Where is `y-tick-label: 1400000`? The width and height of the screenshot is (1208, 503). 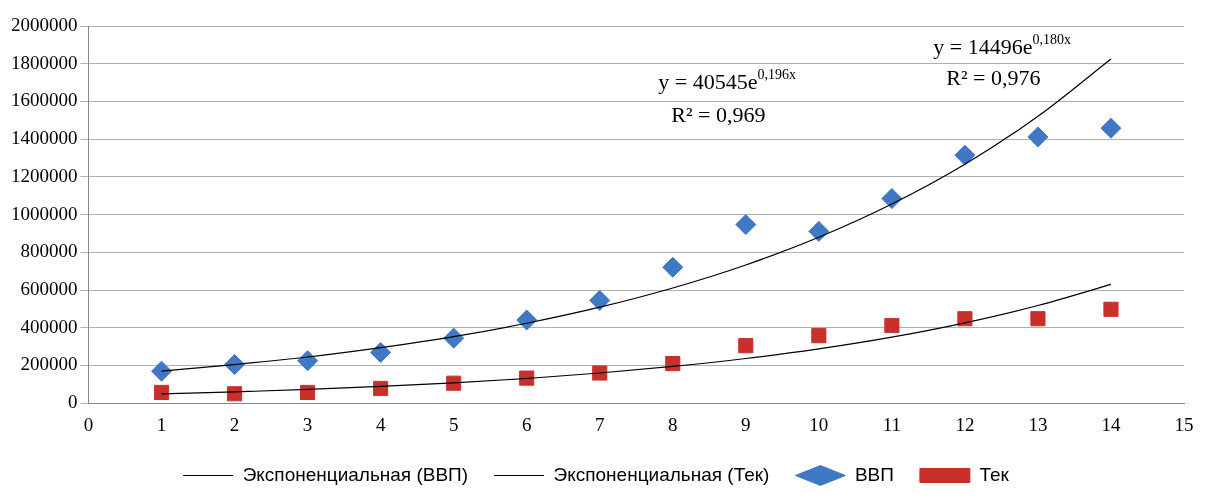 y-tick-label: 1400000 is located at coordinates (44, 138).